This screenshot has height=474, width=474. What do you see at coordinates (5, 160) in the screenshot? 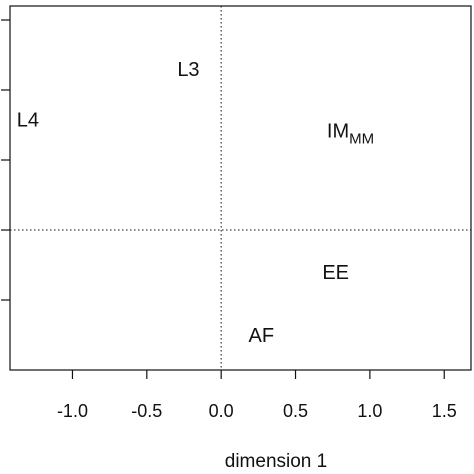
I see `y-axis` at bounding box center [5, 160].